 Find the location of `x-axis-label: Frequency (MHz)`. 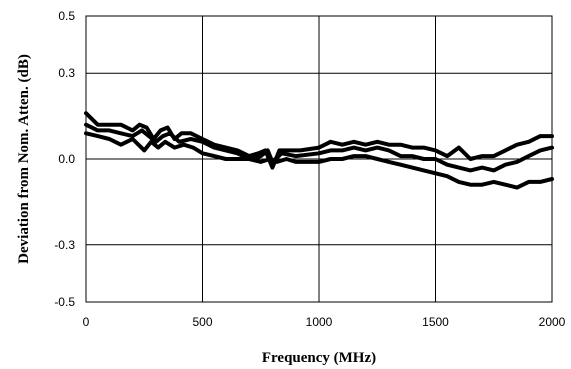

x-axis-label: Frequency (MHz) is located at coordinates (319, 358).